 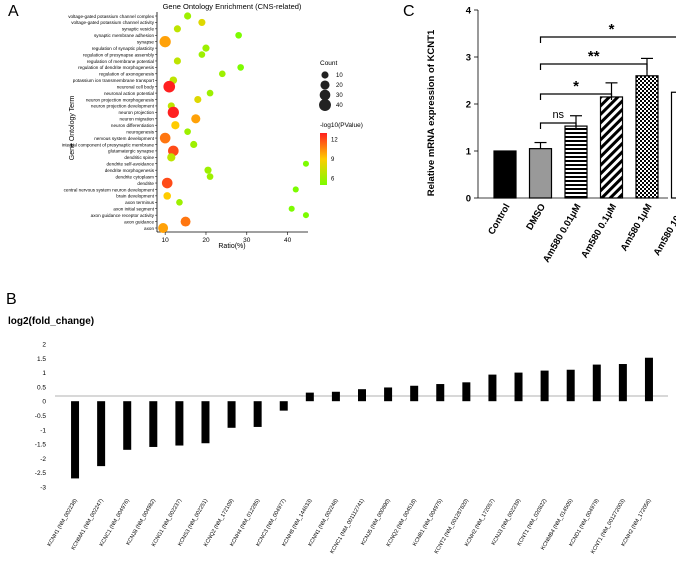 I want to click on legend-color-title: -log10(PValue), so click(x=341, y=125).